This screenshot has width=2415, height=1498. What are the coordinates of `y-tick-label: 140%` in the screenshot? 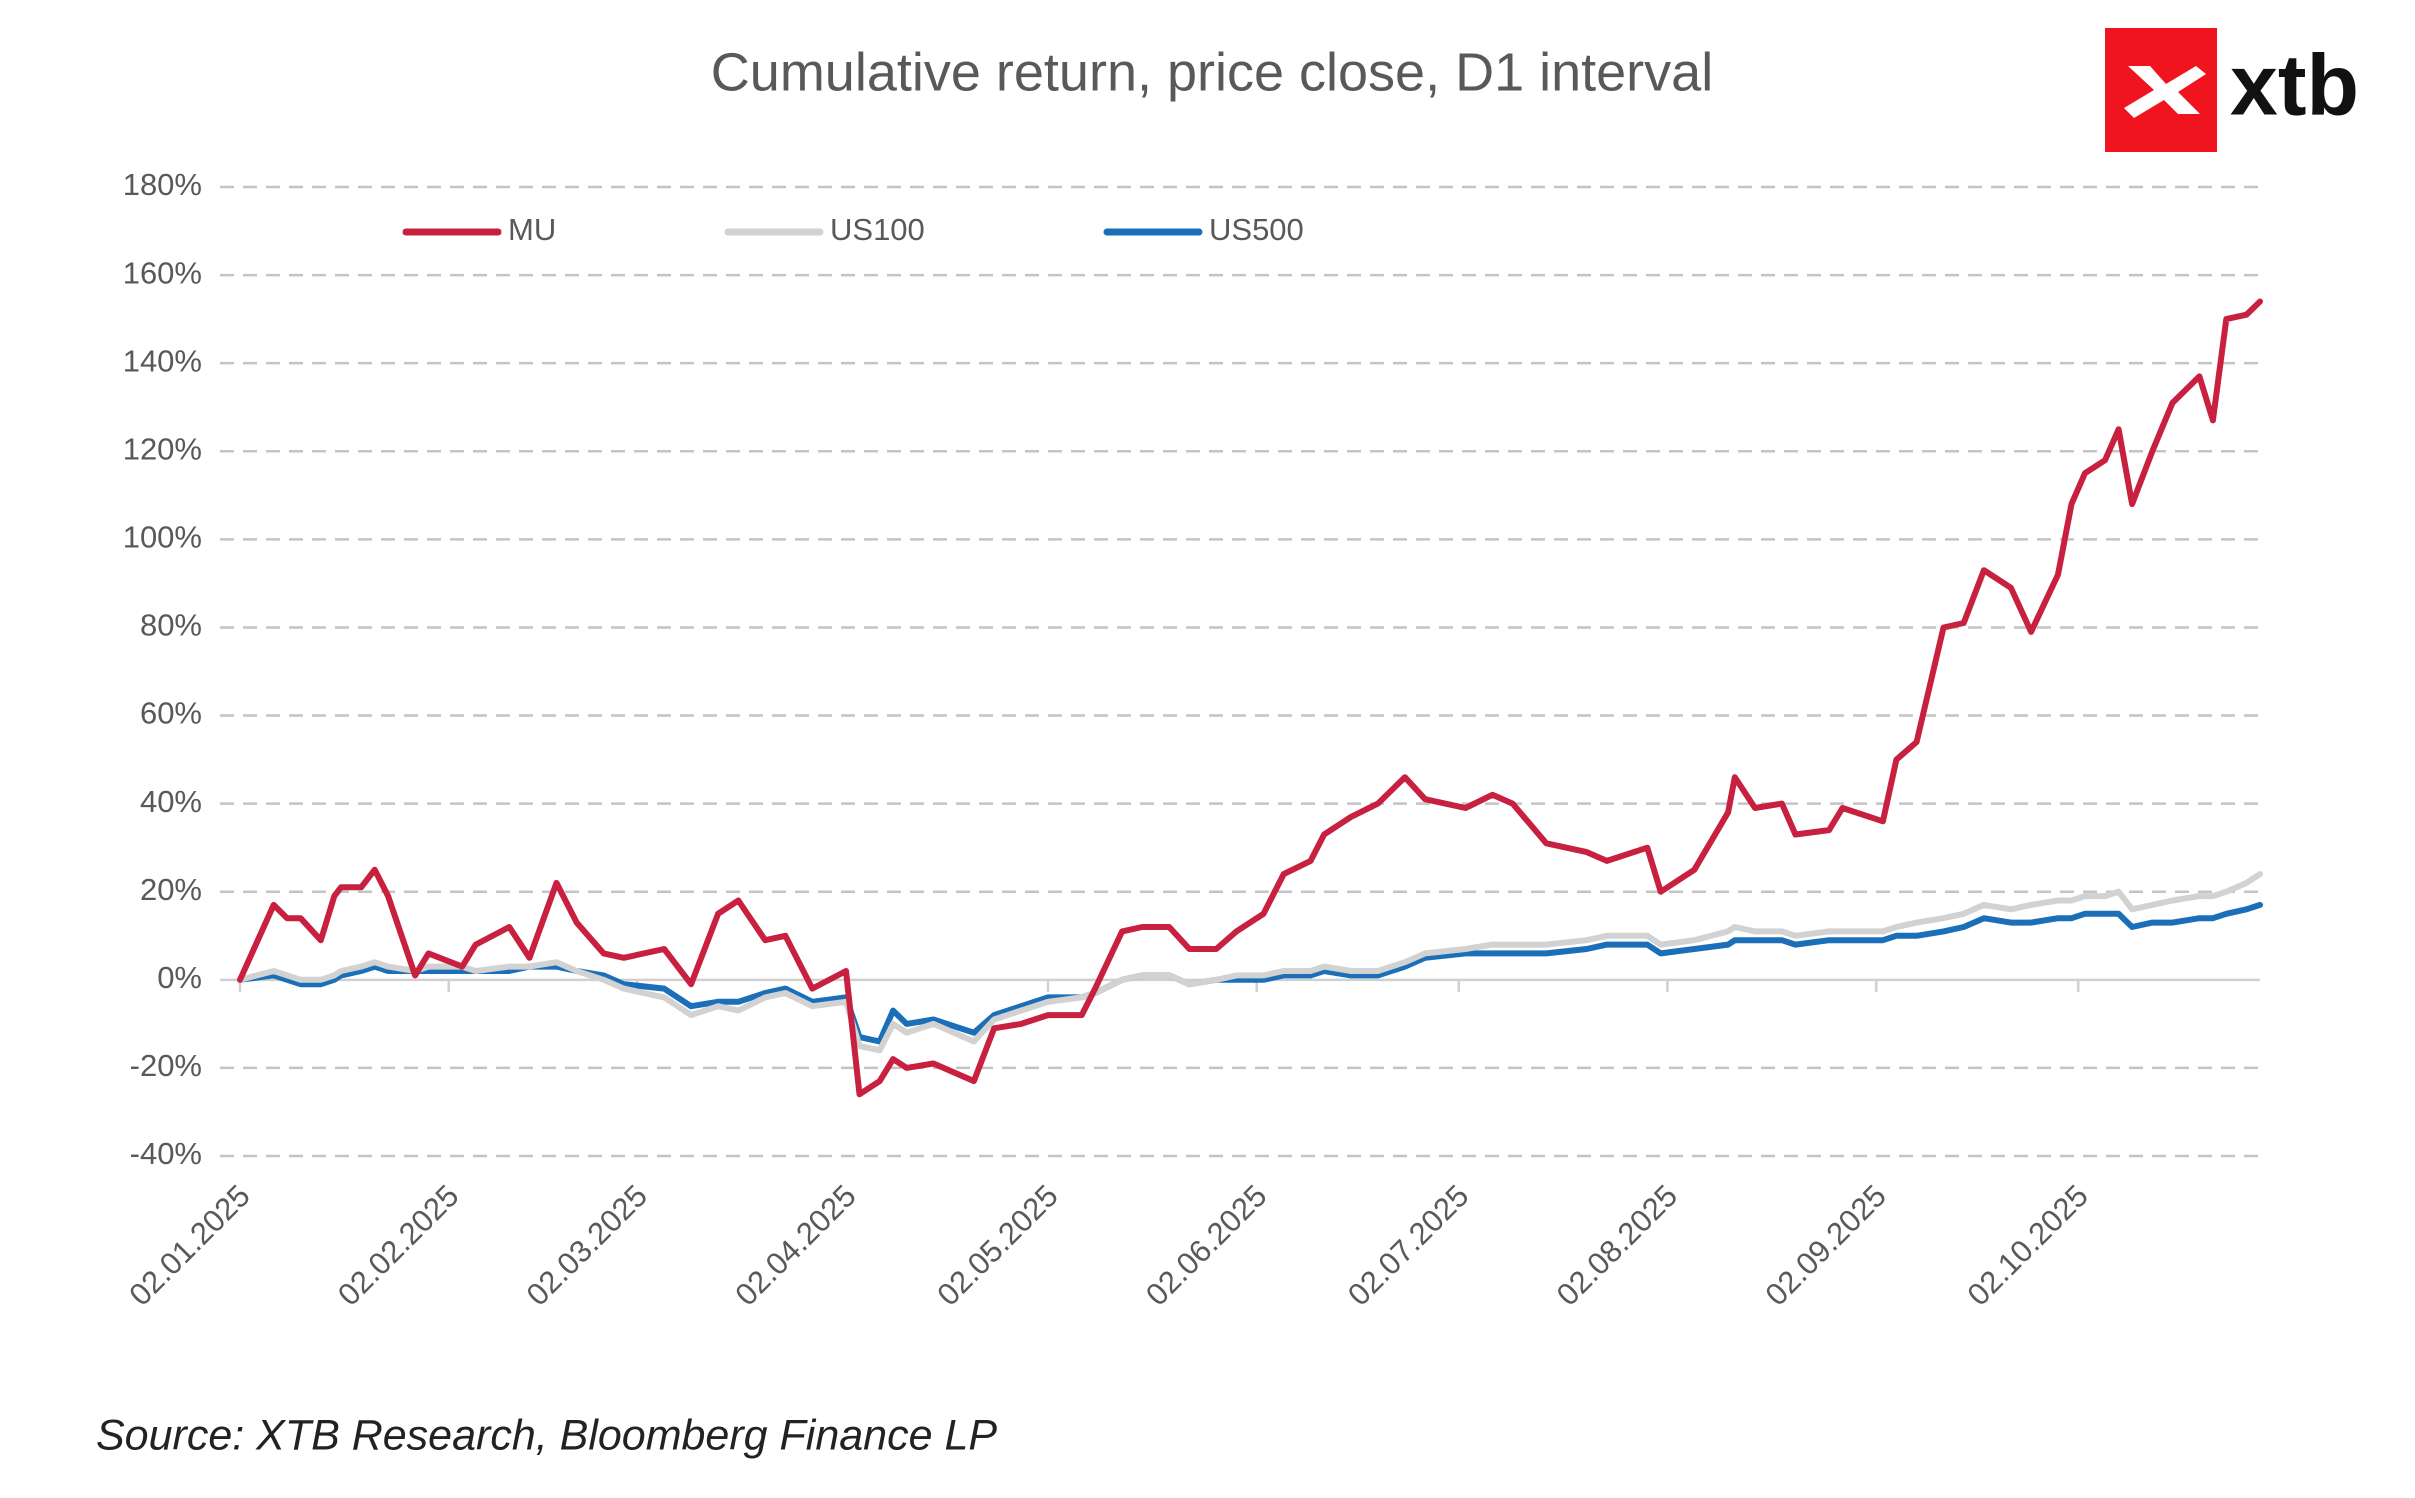 It's located at (162, 360).